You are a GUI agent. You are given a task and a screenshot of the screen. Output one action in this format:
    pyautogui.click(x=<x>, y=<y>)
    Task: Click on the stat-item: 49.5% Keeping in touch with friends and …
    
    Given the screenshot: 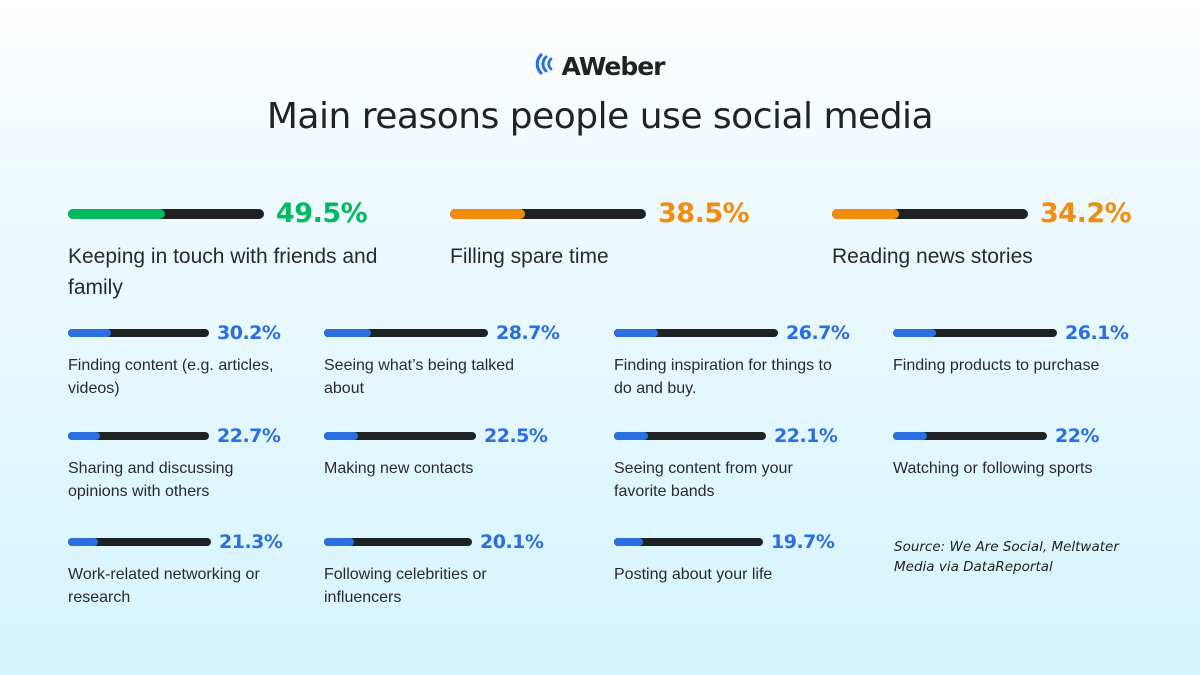 What is the action you would take?
    pyautogui.click(x=223, y=250)
    